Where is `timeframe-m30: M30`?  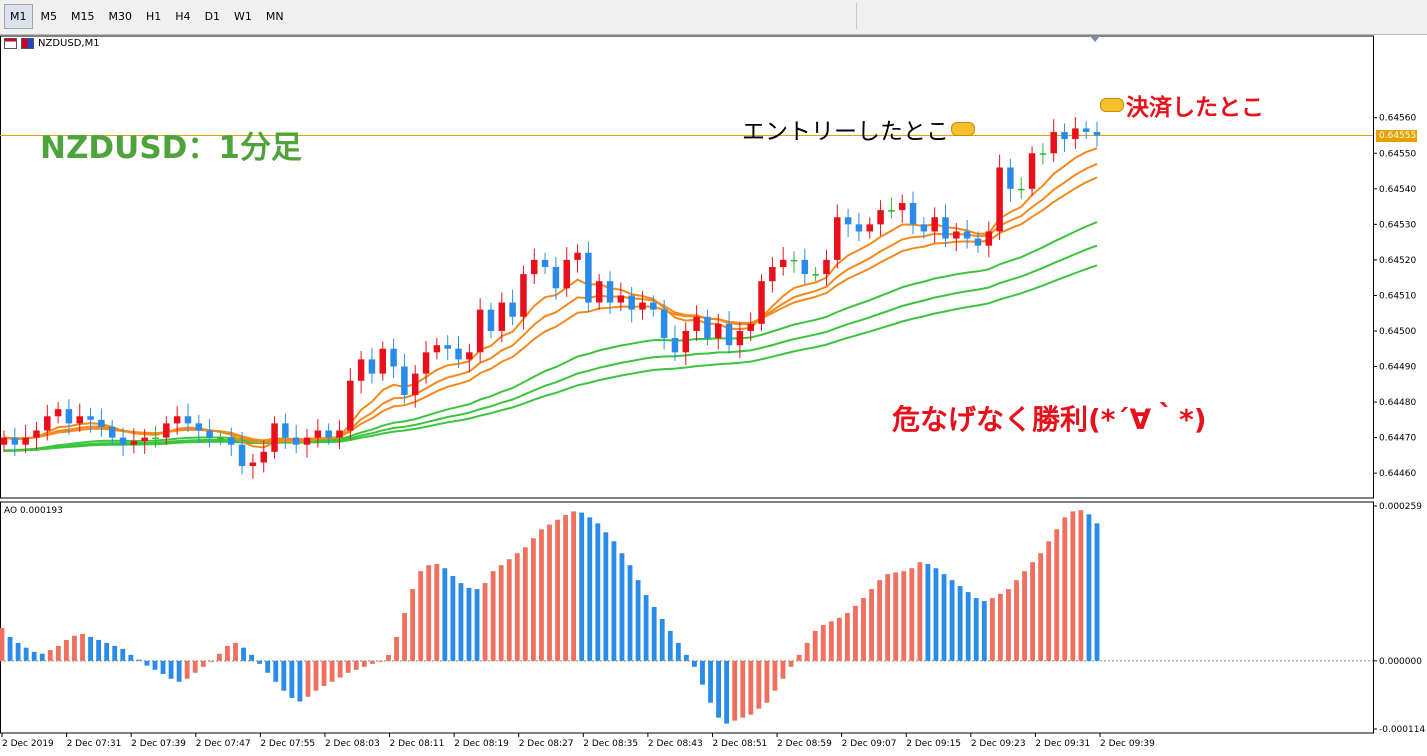
timeframe-m30: M30 is located at coordinates (120, 16).